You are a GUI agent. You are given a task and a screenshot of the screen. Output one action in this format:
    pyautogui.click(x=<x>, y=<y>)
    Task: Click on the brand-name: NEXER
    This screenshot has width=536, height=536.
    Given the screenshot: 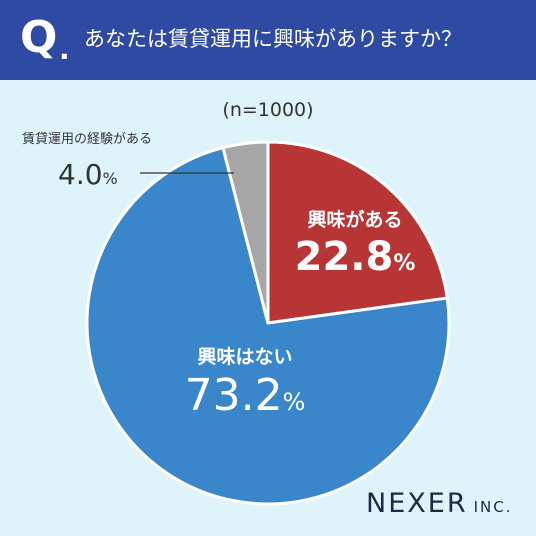 What is the action you would take?
    pyautogui.click(x=417, y=503)
    